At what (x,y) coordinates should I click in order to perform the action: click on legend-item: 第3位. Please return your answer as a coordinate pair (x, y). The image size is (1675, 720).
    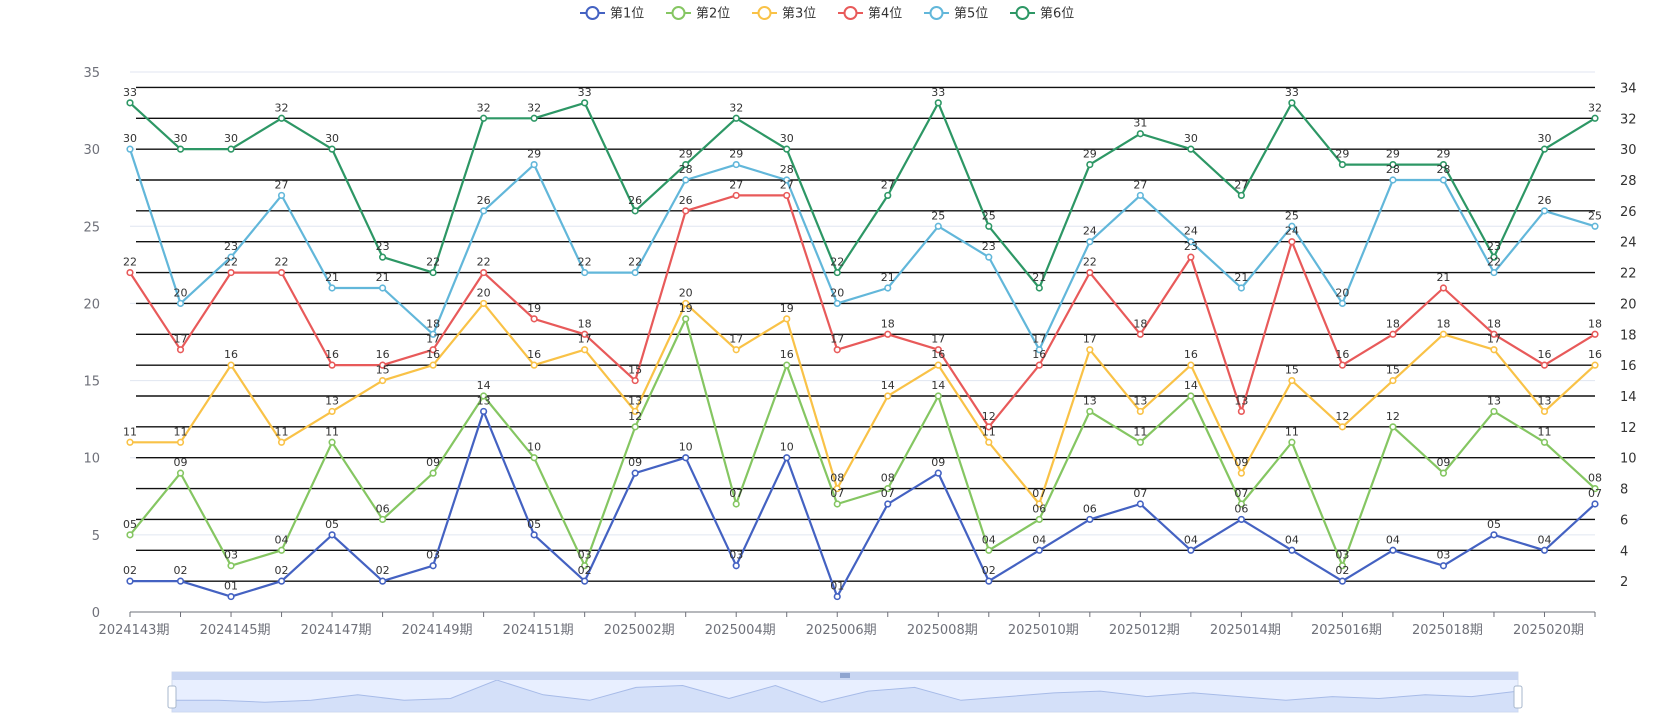
    Looking at the image, I should click on (784, 14).